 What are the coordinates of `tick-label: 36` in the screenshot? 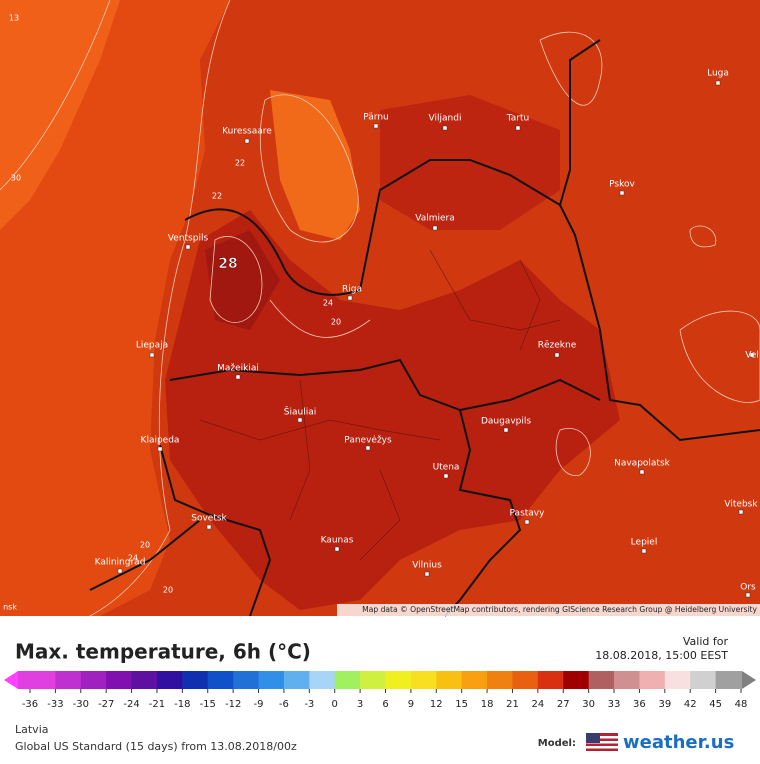 It's located at (639, 704).